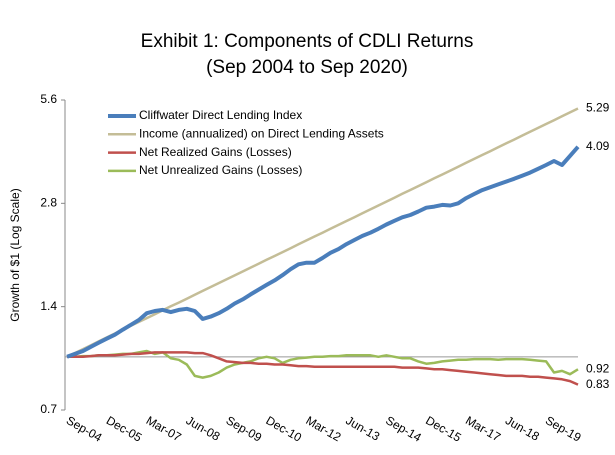 The image size is (615, 455). What do you see at coordinates (522, 428) in the screenshot?
I see `x-tick-label: Jun-18` at bounding box center [522, 428].